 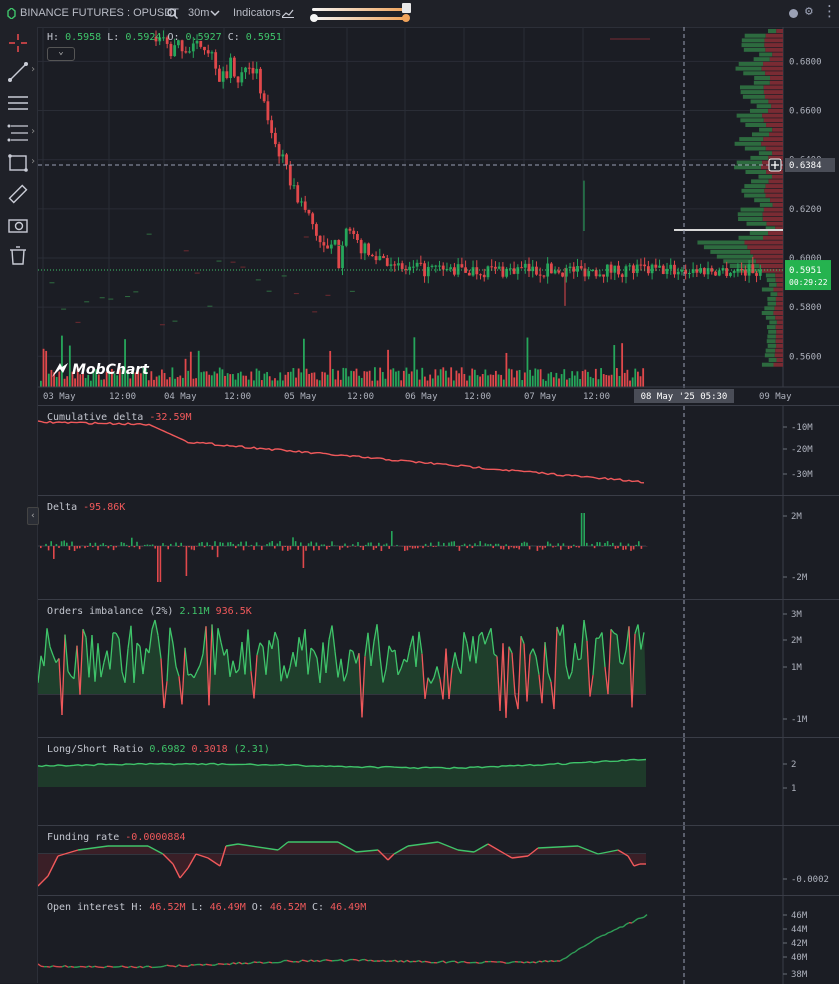 I want to click on horizontal-lines-tool-icon, so click(x=18, y=103).